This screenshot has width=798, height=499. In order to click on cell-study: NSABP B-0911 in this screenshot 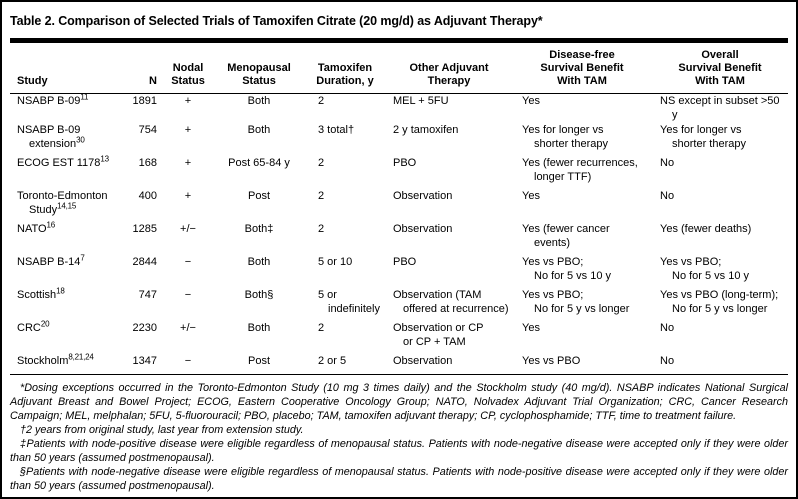, I will do `click(53, 99)`.